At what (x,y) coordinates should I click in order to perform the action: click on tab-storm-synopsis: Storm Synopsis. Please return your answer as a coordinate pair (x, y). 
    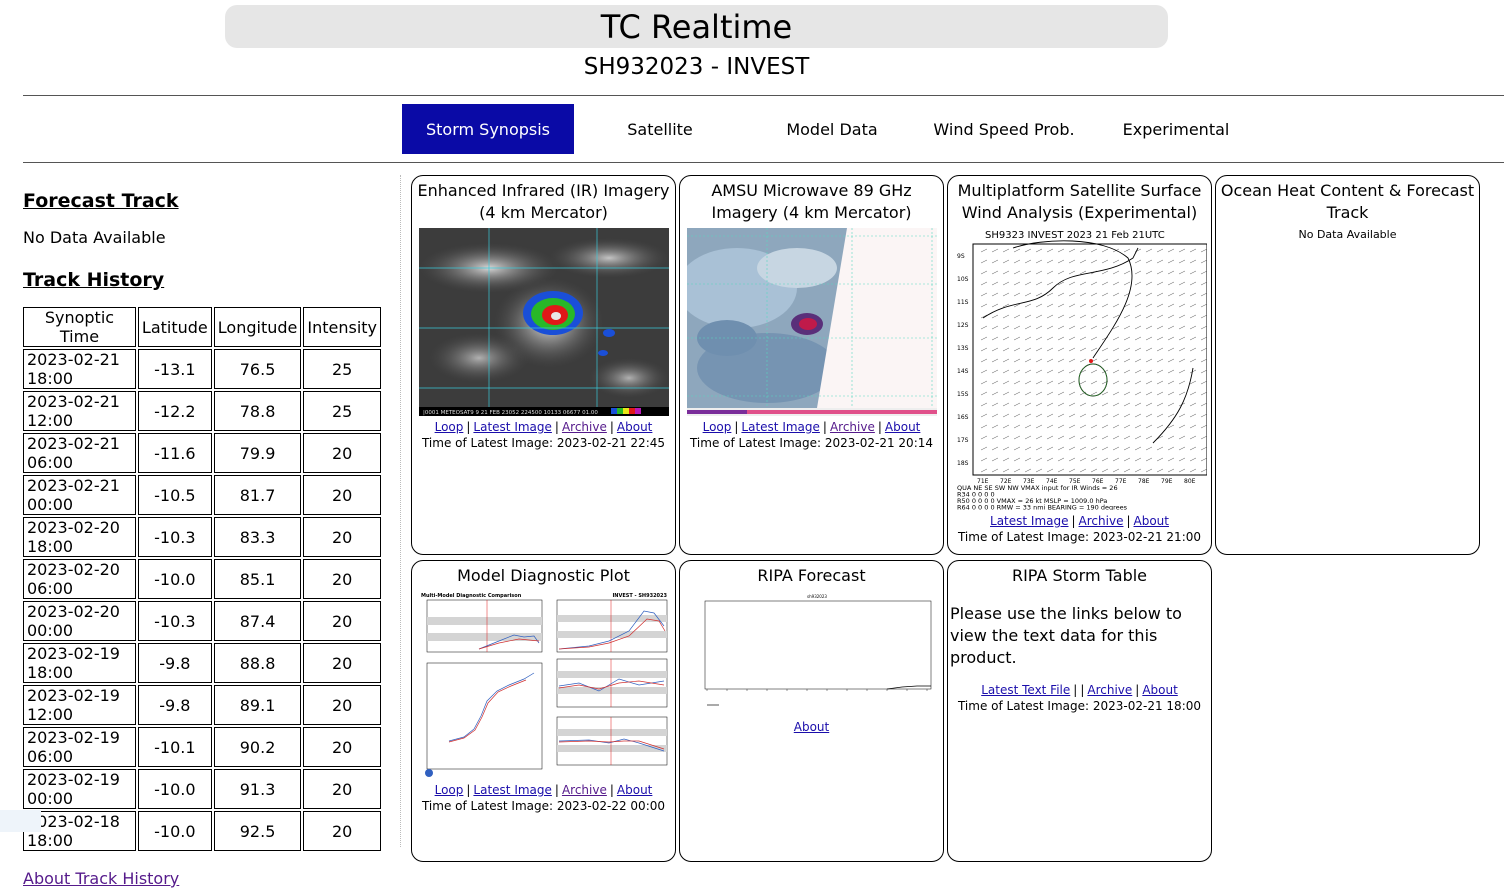
    Looking at the image, I should click on (488, 129).